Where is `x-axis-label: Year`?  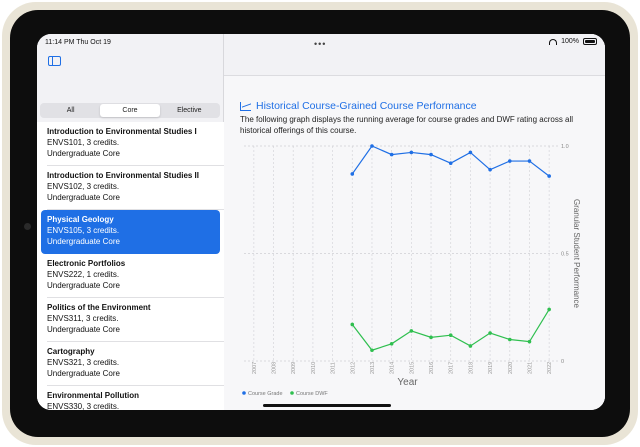
x-axis-label: Year is located at coordinates (407, 382).